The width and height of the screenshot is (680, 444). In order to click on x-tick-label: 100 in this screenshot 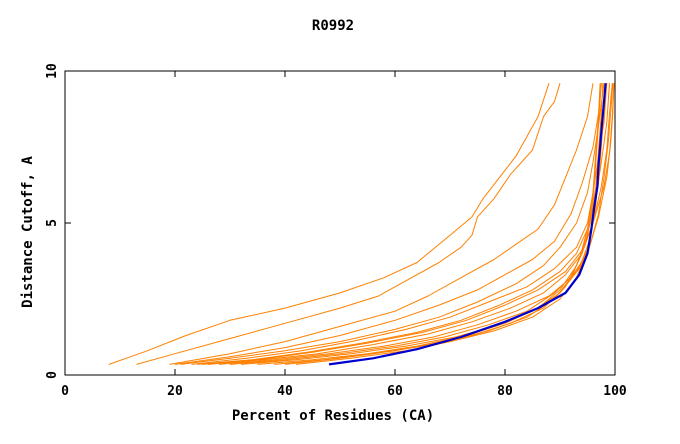, I will do `click(615, 391)`.